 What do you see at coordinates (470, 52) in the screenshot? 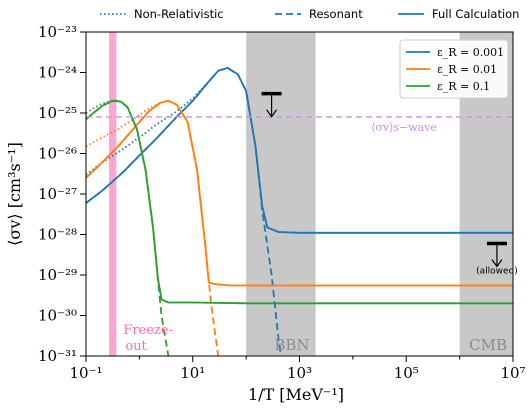
I see `series-legend-label: ε_R = 0.001` at bounding box center [470, 52].